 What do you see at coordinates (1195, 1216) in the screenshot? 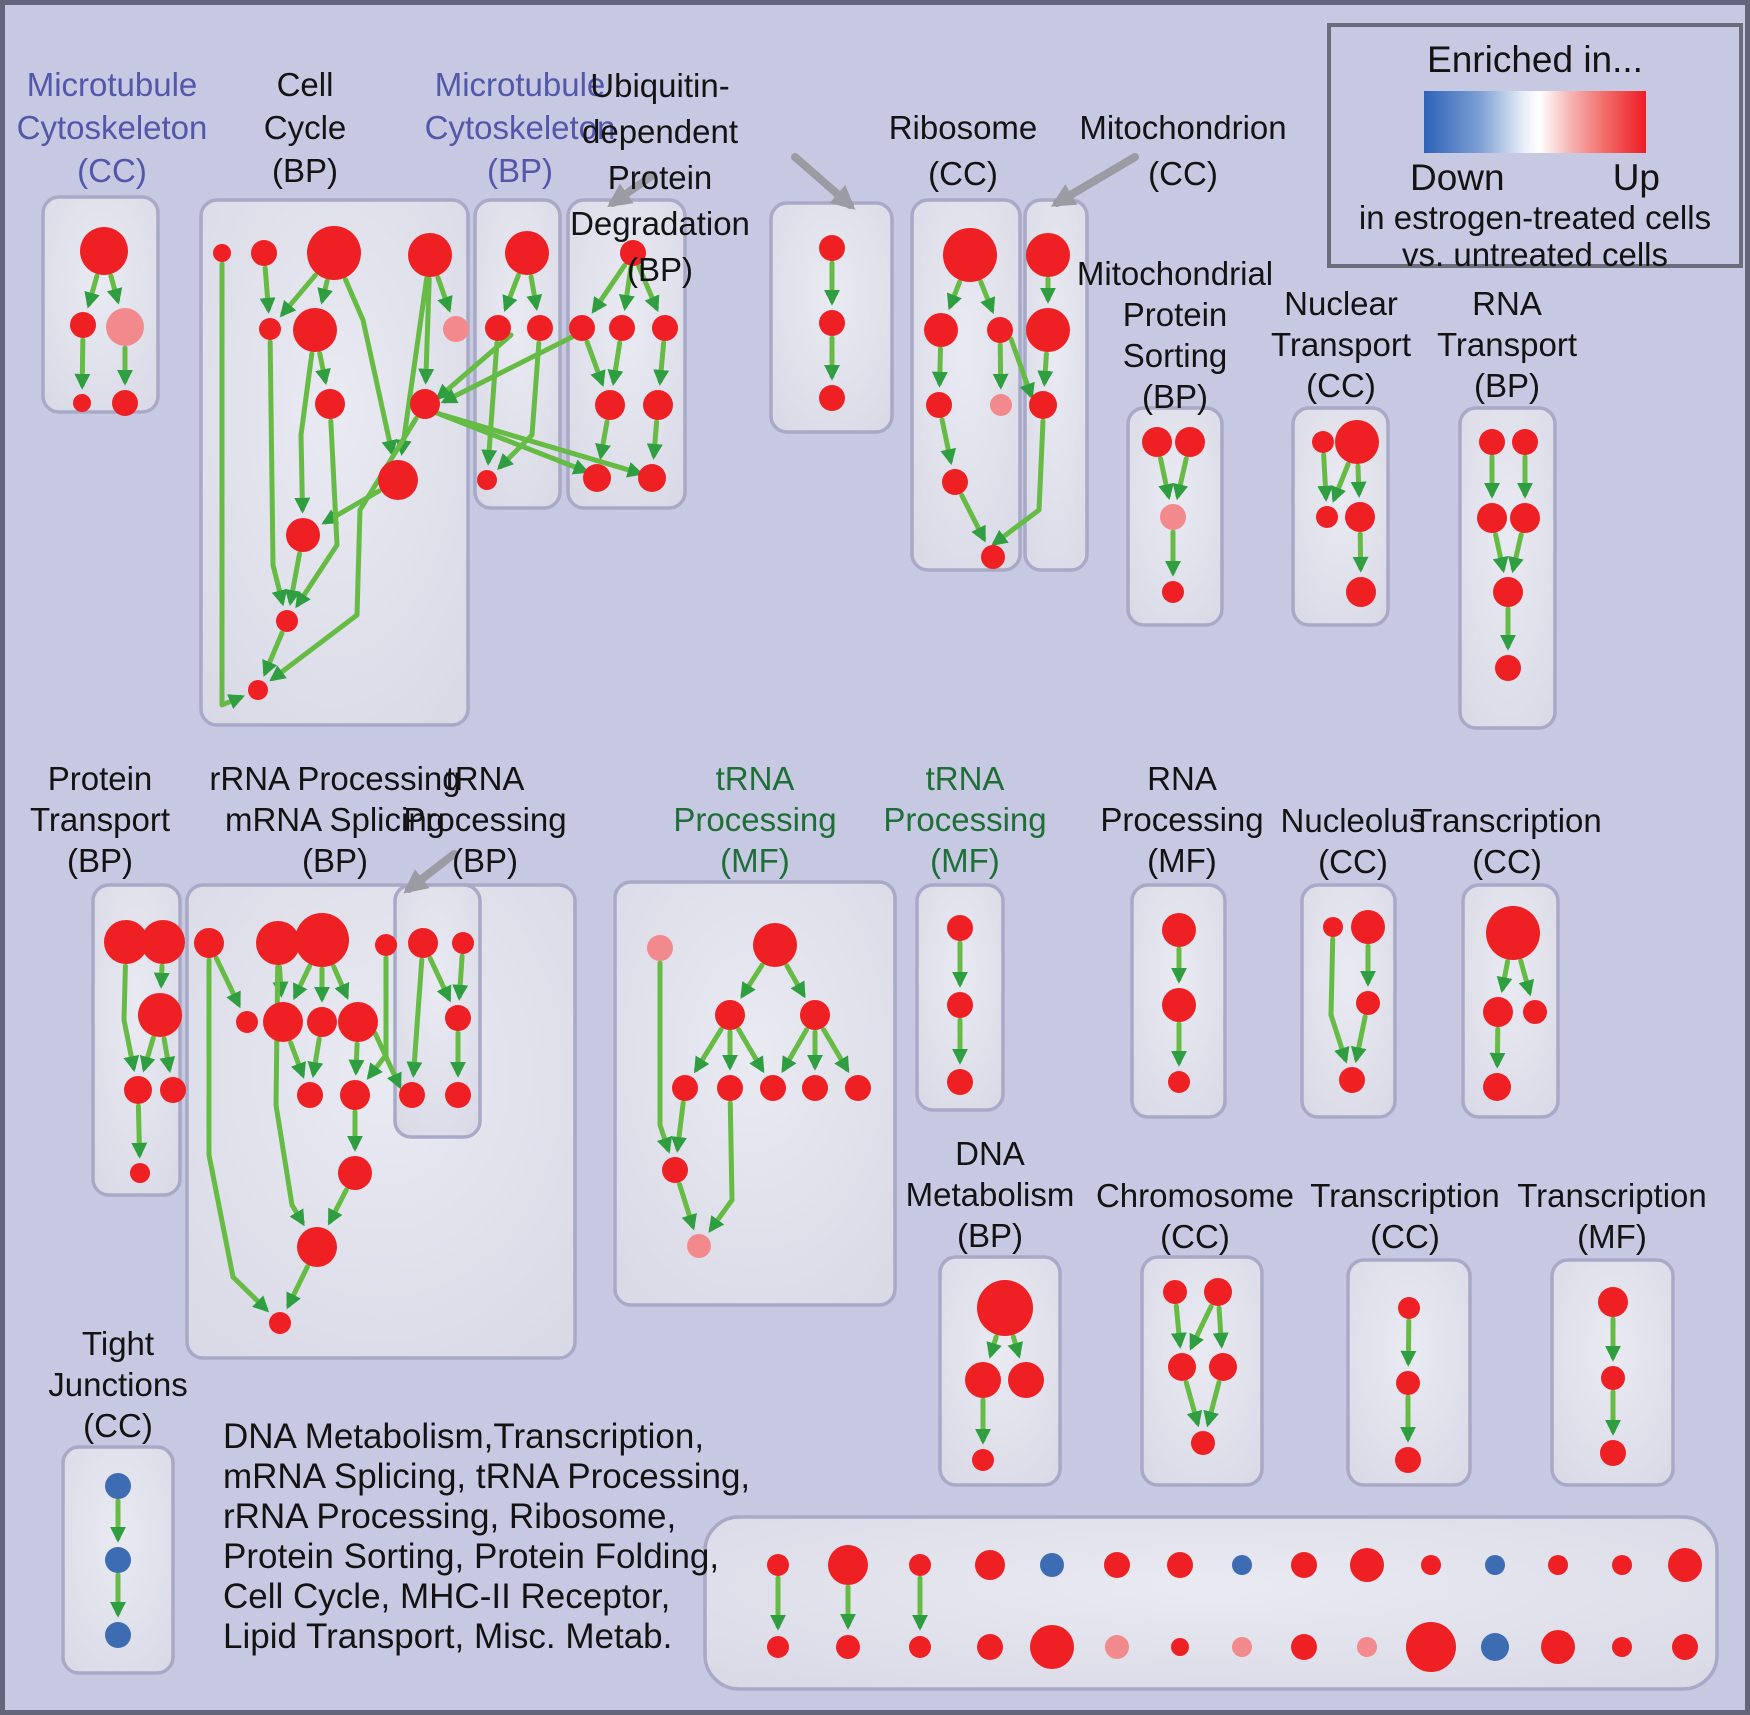
I see `group-label-chromosome-cc: Chromosome (CC)` at bounding box center [1195, 1216].